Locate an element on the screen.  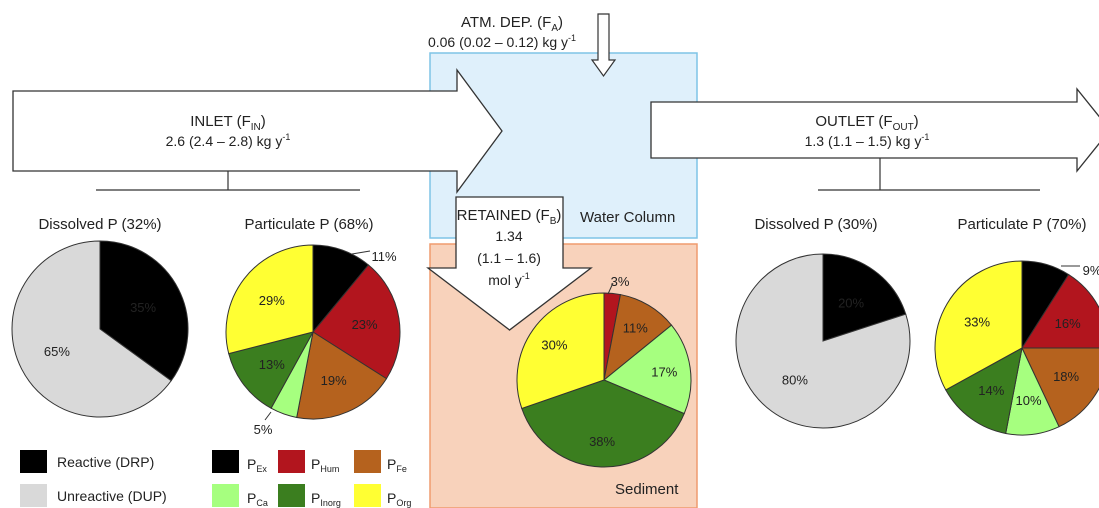
legend-label-ca: PCa is located at coordinates (257, 499).